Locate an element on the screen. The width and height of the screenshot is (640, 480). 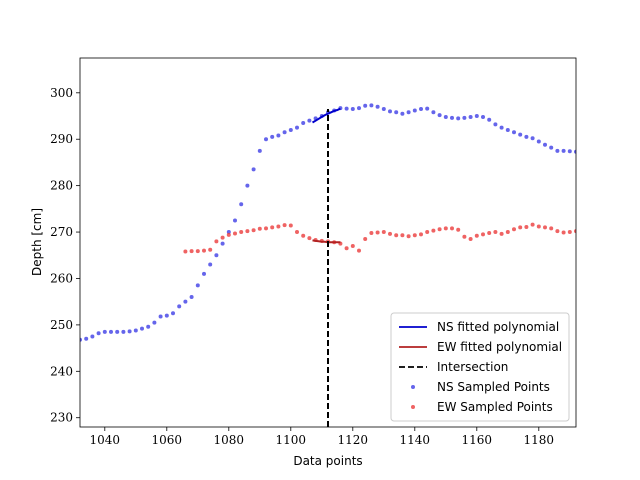
legend-box is located at coordinates (480, 367).